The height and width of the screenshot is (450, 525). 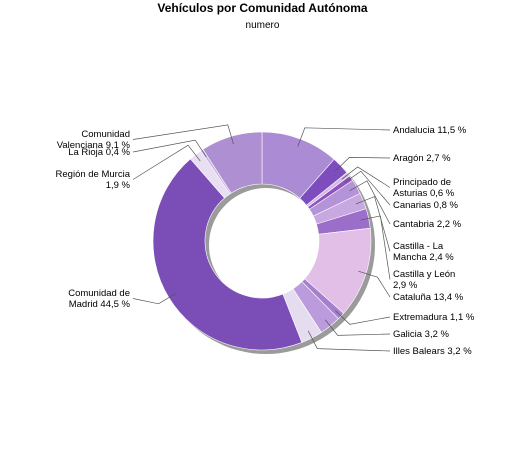 What do you see at coordinates (99, 152) in the screenshot?
I see `label-la-rioja: La Rioja 0,4 %` at bounding box center [99, 152].